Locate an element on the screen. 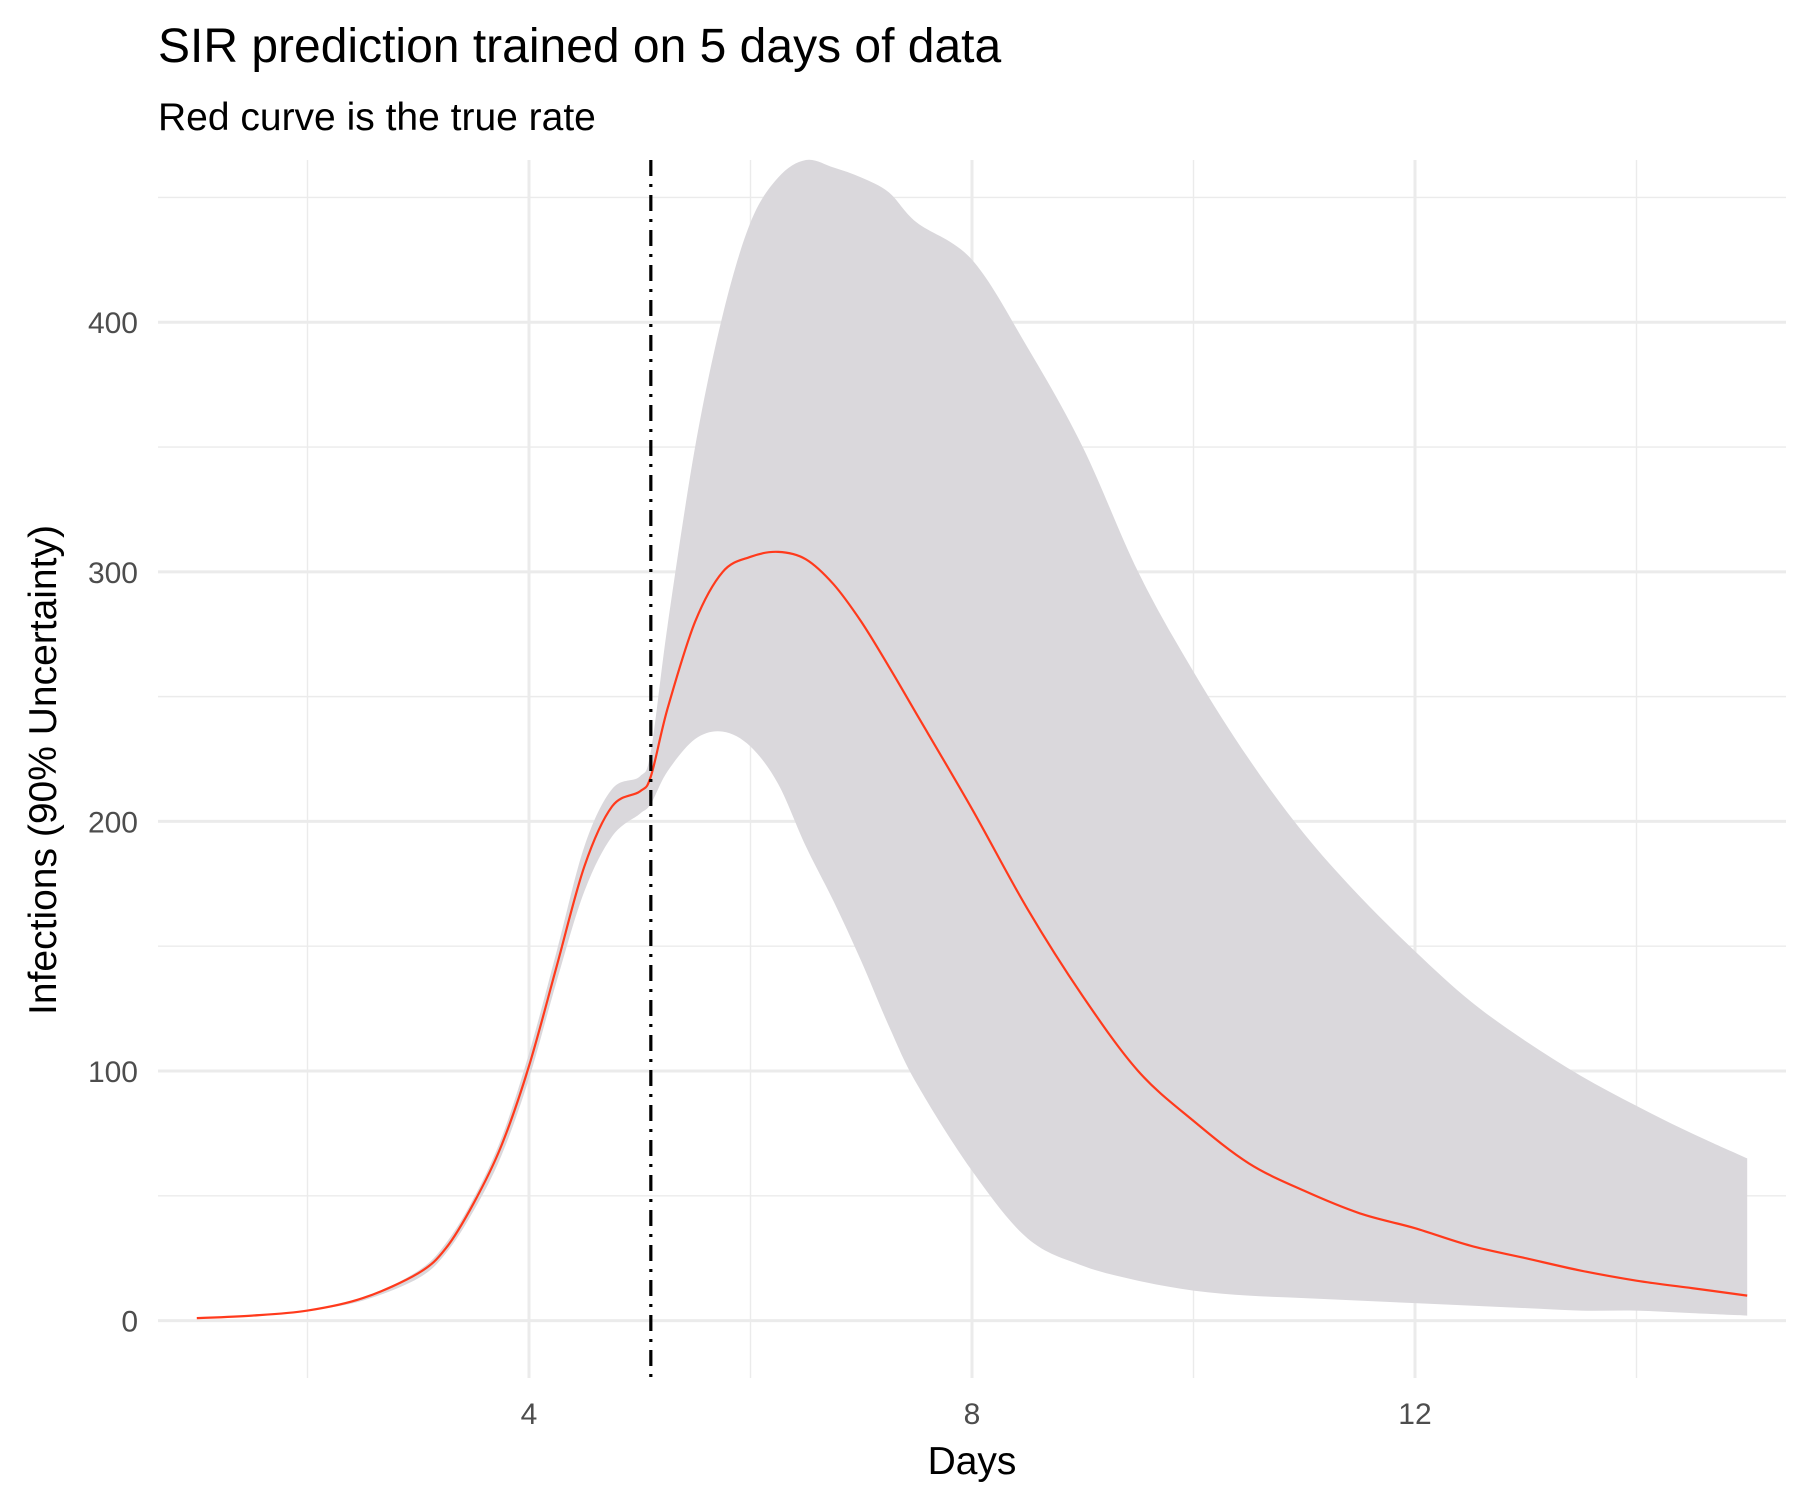  x-tick-labels: 4 8 12 is located at coordinates (976, 1414).